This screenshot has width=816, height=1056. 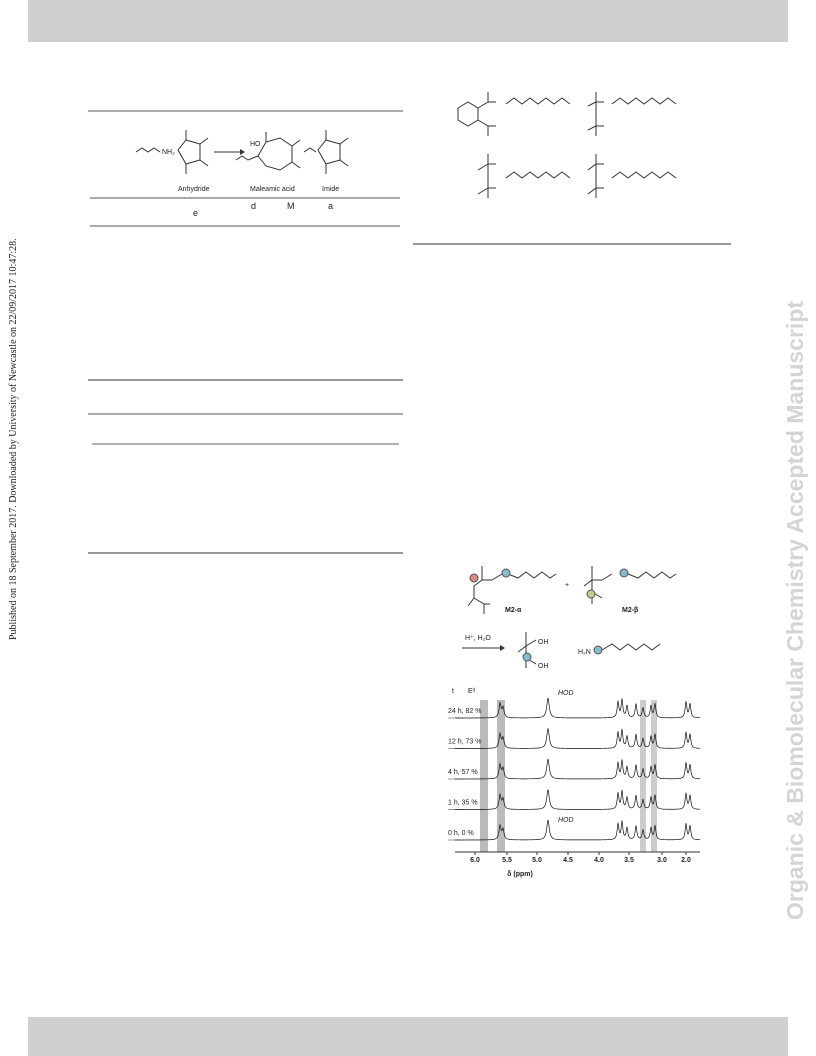 What do you see at coordinates (537, 860) in the screenshot?
I see `x-tick-label: 5.0` at bounding box center [537, 860].